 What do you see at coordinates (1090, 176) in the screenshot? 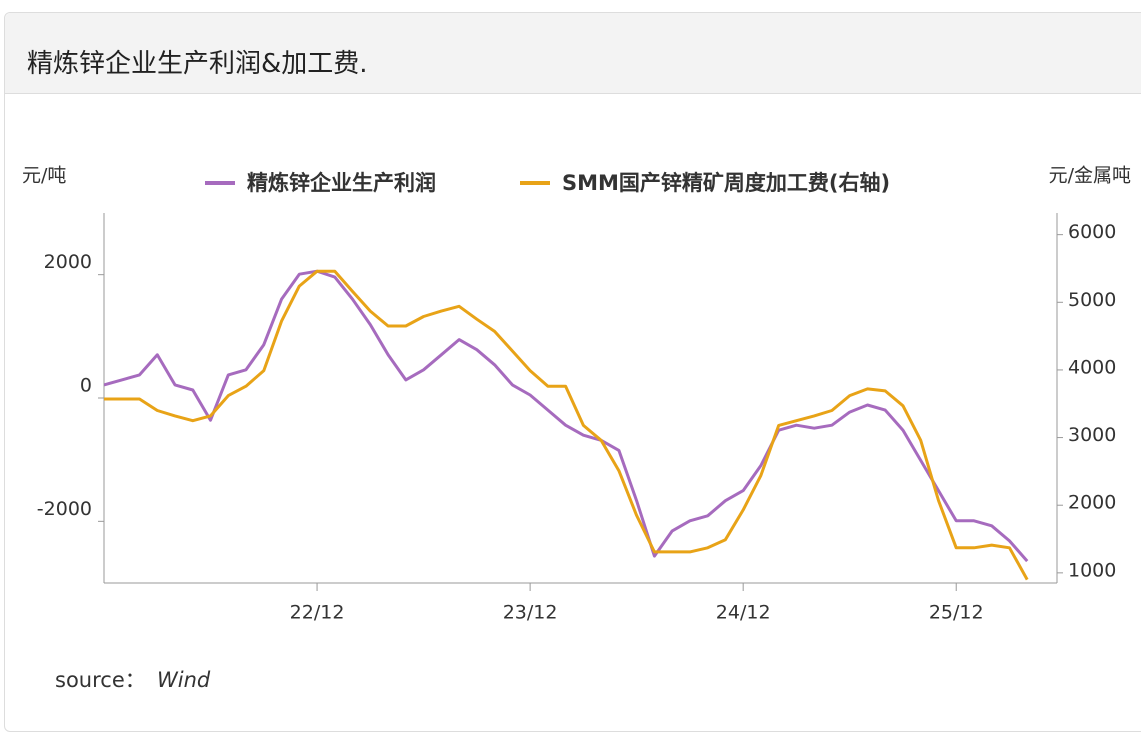
I see `y2-axis-label: 元/金属吨` at bounding box center [1090, 176].